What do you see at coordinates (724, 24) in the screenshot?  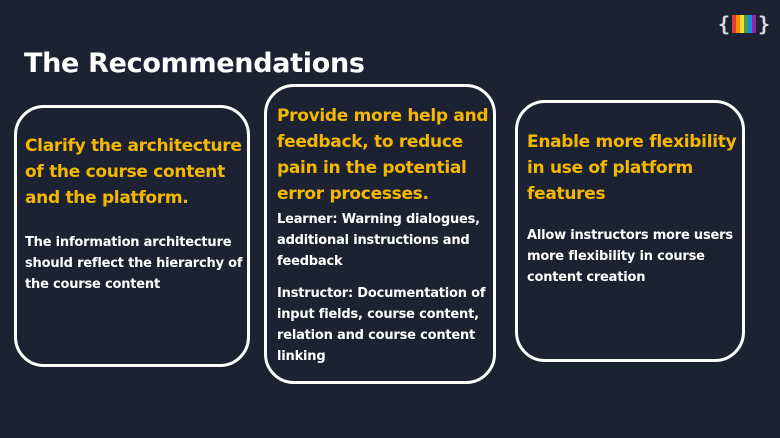 I see `brace-open-icon: {` at bounding box center [724, 24].